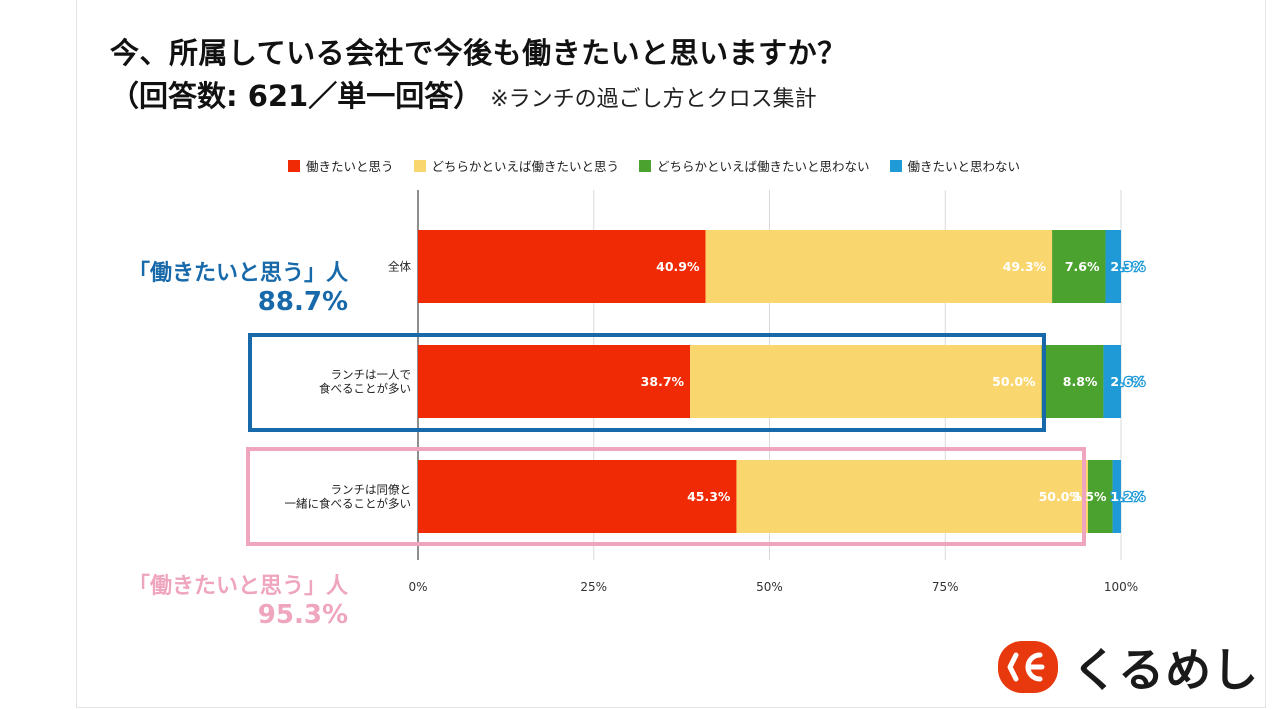  Describe the element at coordinates (350, 166) in the screenshot. I see `legend-label-want: 働きたいと思う` at that location.